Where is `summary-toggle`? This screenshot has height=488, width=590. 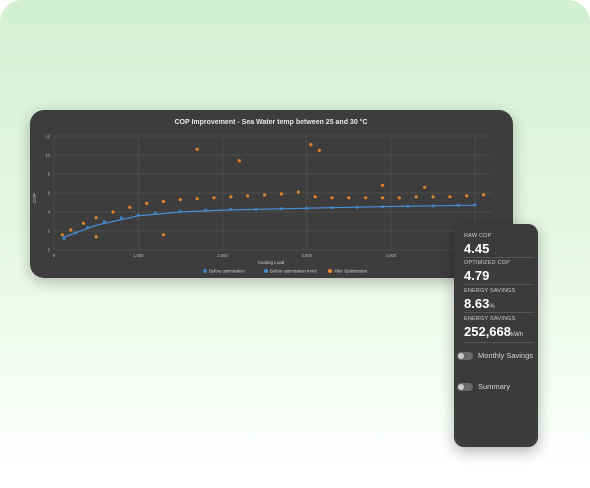
summary-toggle is located at coordinates (465, 386).